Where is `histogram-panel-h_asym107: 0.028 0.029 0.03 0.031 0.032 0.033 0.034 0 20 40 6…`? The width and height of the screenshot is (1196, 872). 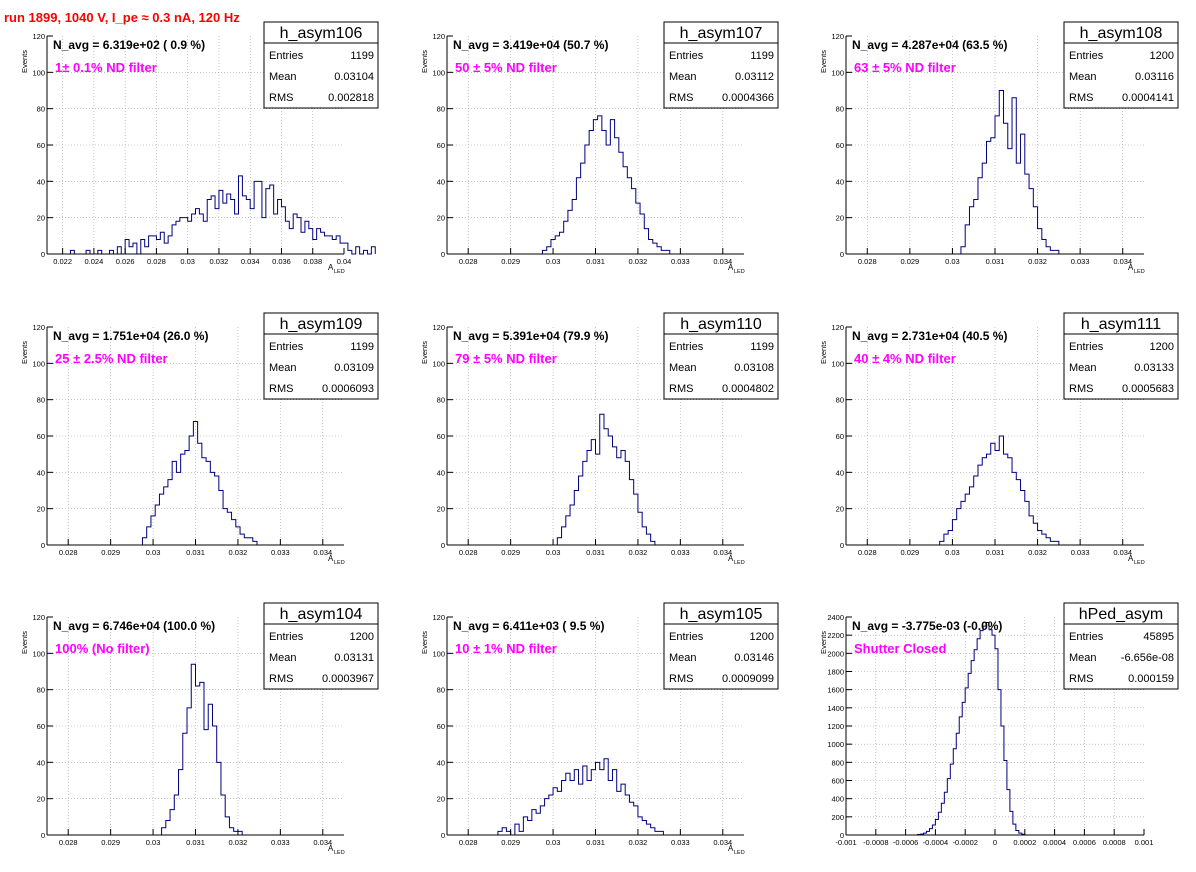 histogram-panel-h_asym107: 0.028 0.029 0.03 0.031 0.032 0.033 0.034 0 20 40 6… is located at coordinates (599, 148).